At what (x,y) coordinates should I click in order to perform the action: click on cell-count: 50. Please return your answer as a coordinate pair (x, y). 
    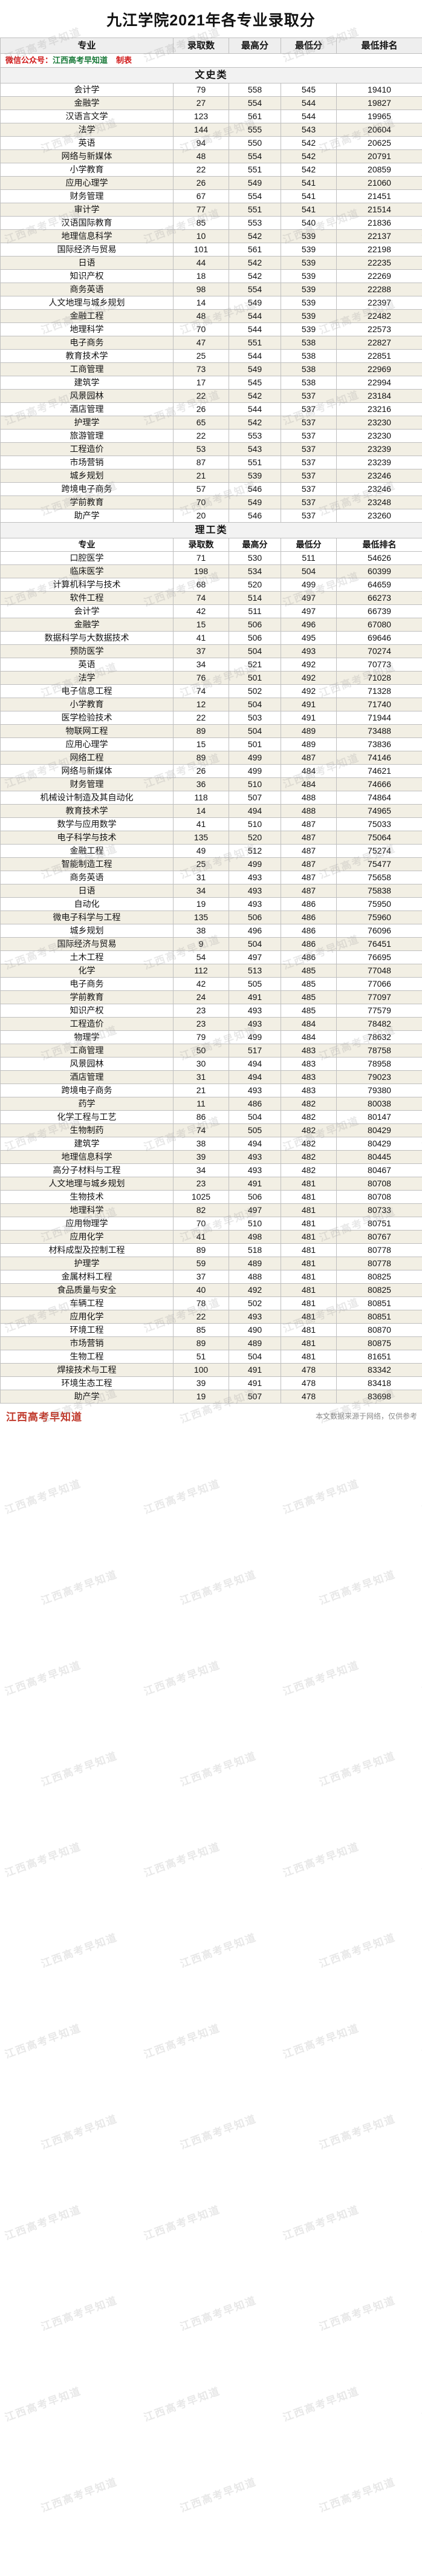
    Looking at the image, I should click on (201, 1051).